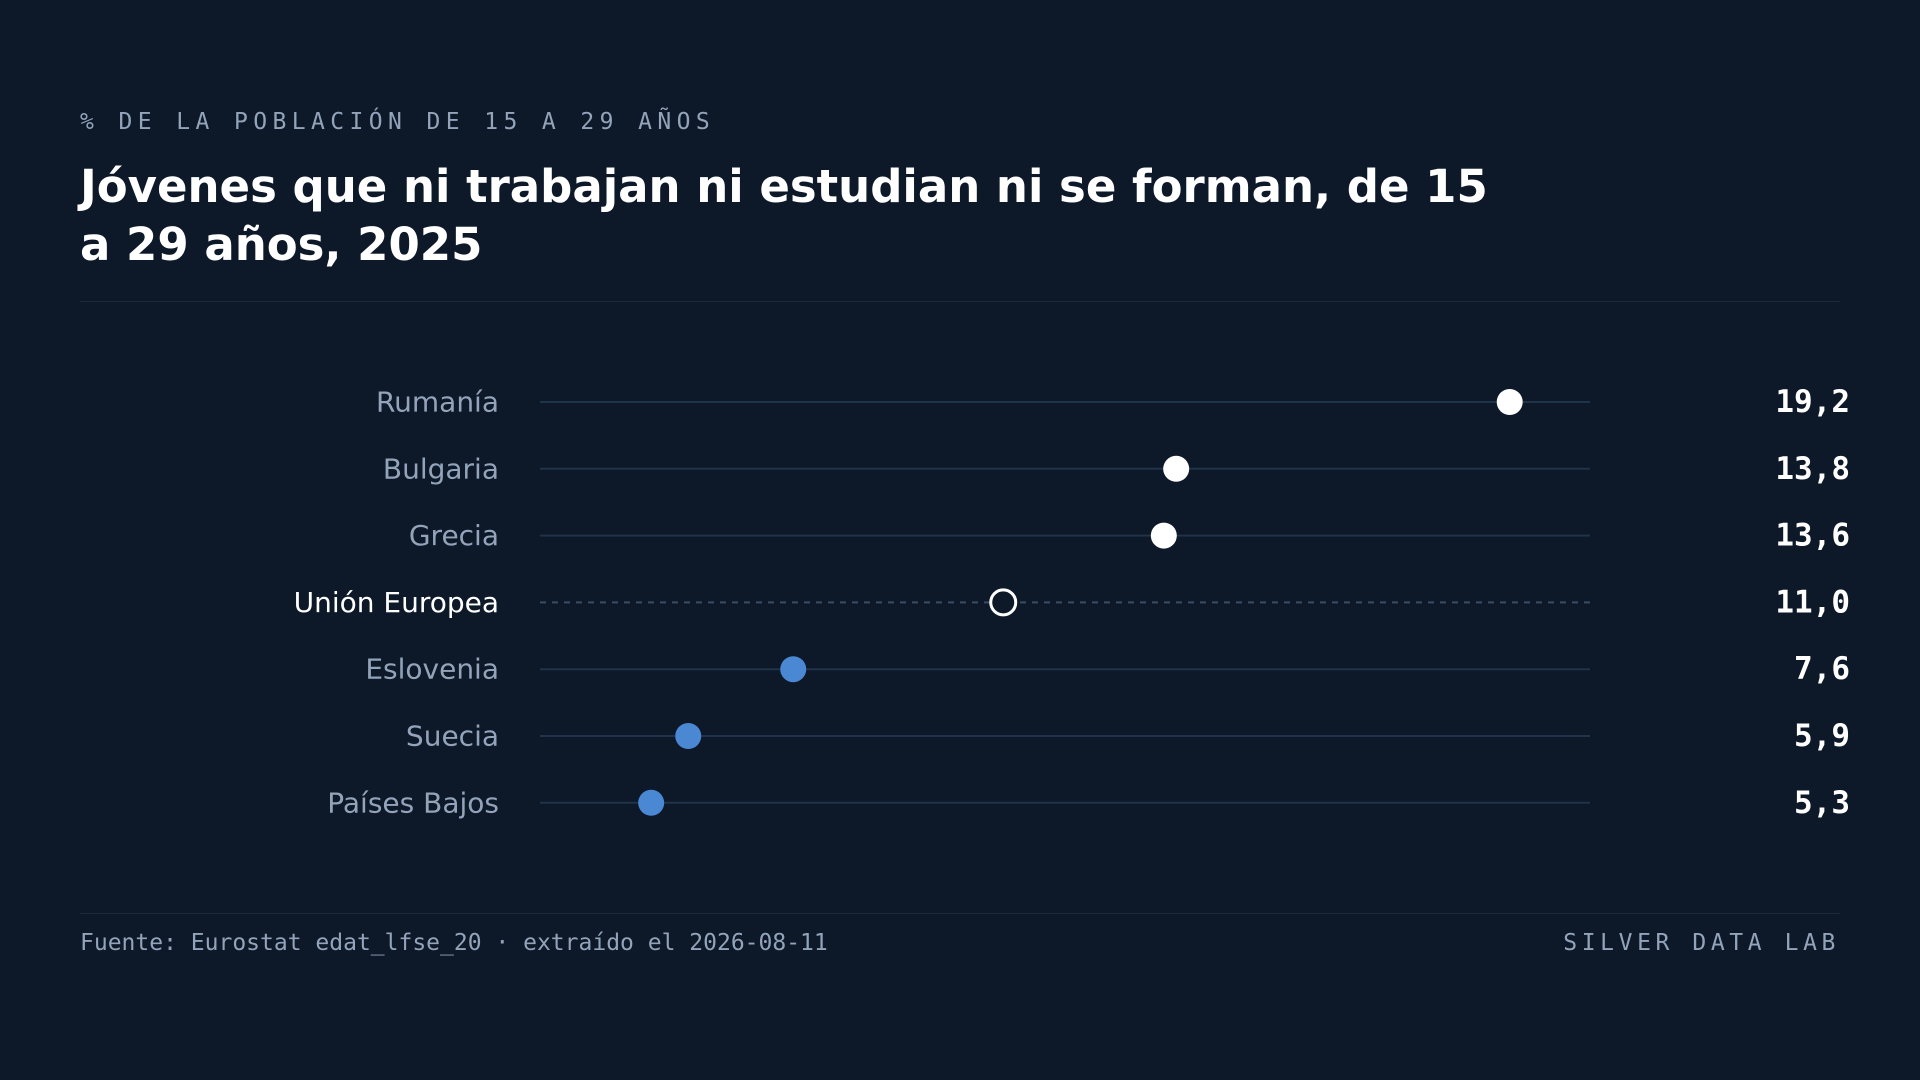 This screenshot has width=1920, height=1080. I want to click on header-divider, so click(960, 301).